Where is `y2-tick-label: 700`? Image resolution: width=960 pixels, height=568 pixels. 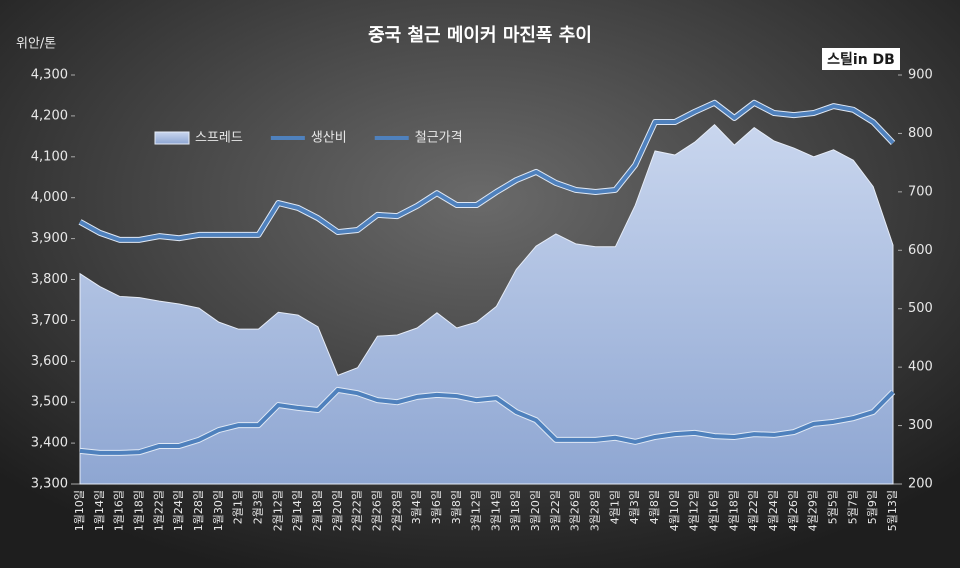
y2-tick-label: 700 is located at coordinates (920, 191).